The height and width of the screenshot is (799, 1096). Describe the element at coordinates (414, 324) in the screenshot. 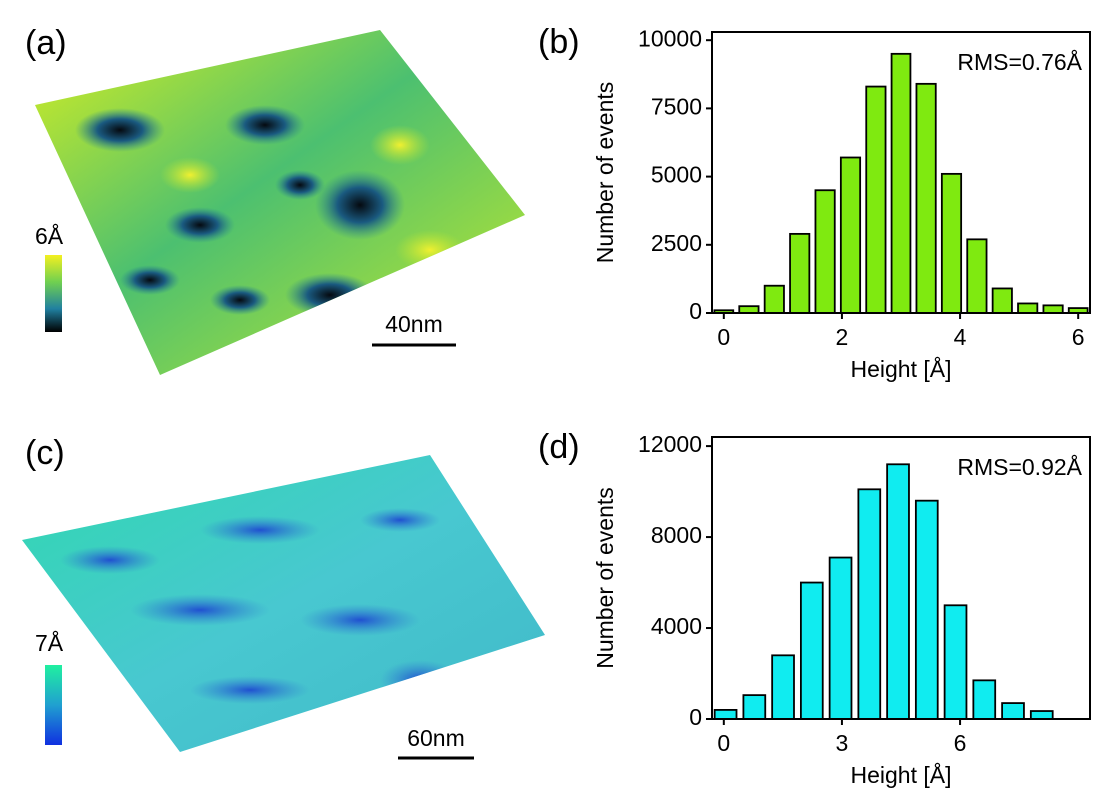

I see `scale-bar-label: 40nm` at that location.